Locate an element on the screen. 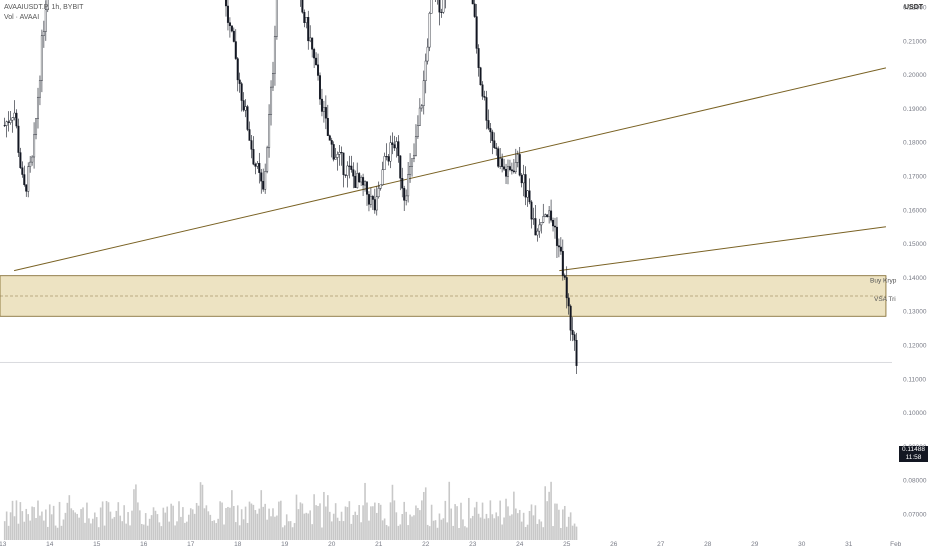 The image size is (932, 550). symbol-title: AVAAIUSDT.P, 1h, BYBIT is located at coordinates (44, 7).